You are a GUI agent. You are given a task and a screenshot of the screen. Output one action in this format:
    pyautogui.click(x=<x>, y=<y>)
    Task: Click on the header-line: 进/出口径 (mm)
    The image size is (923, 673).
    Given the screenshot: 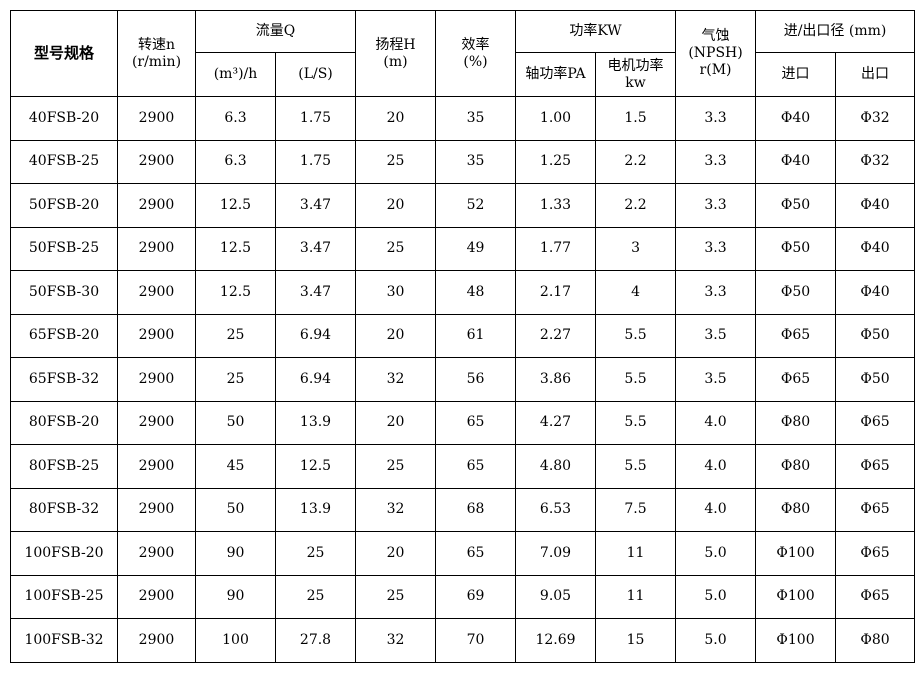 What is the action you would take?
    pyautogui.click(x=835, y=31)
    